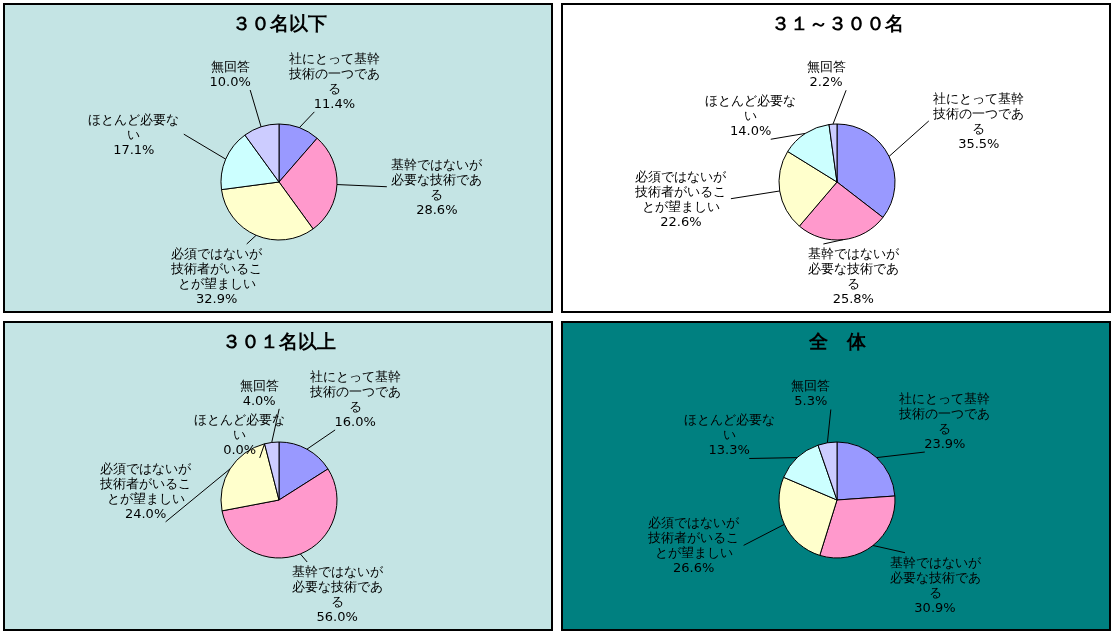 Image resolution: width=1116 pixels, height=636 pixels. What do you see at coordinates (334, 103) in the screenshot?
I see `data-label: 11.4%` at bounding box center [334, 103].